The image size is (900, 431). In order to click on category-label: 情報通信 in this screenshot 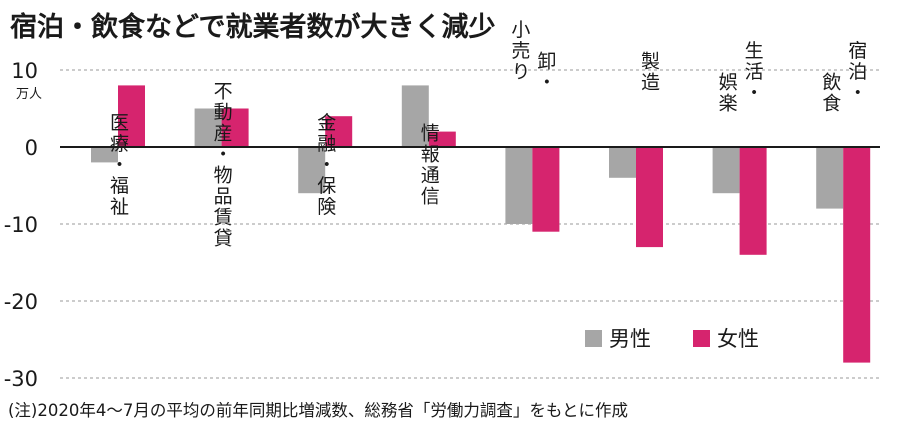, I will do `click(429, 165)`.